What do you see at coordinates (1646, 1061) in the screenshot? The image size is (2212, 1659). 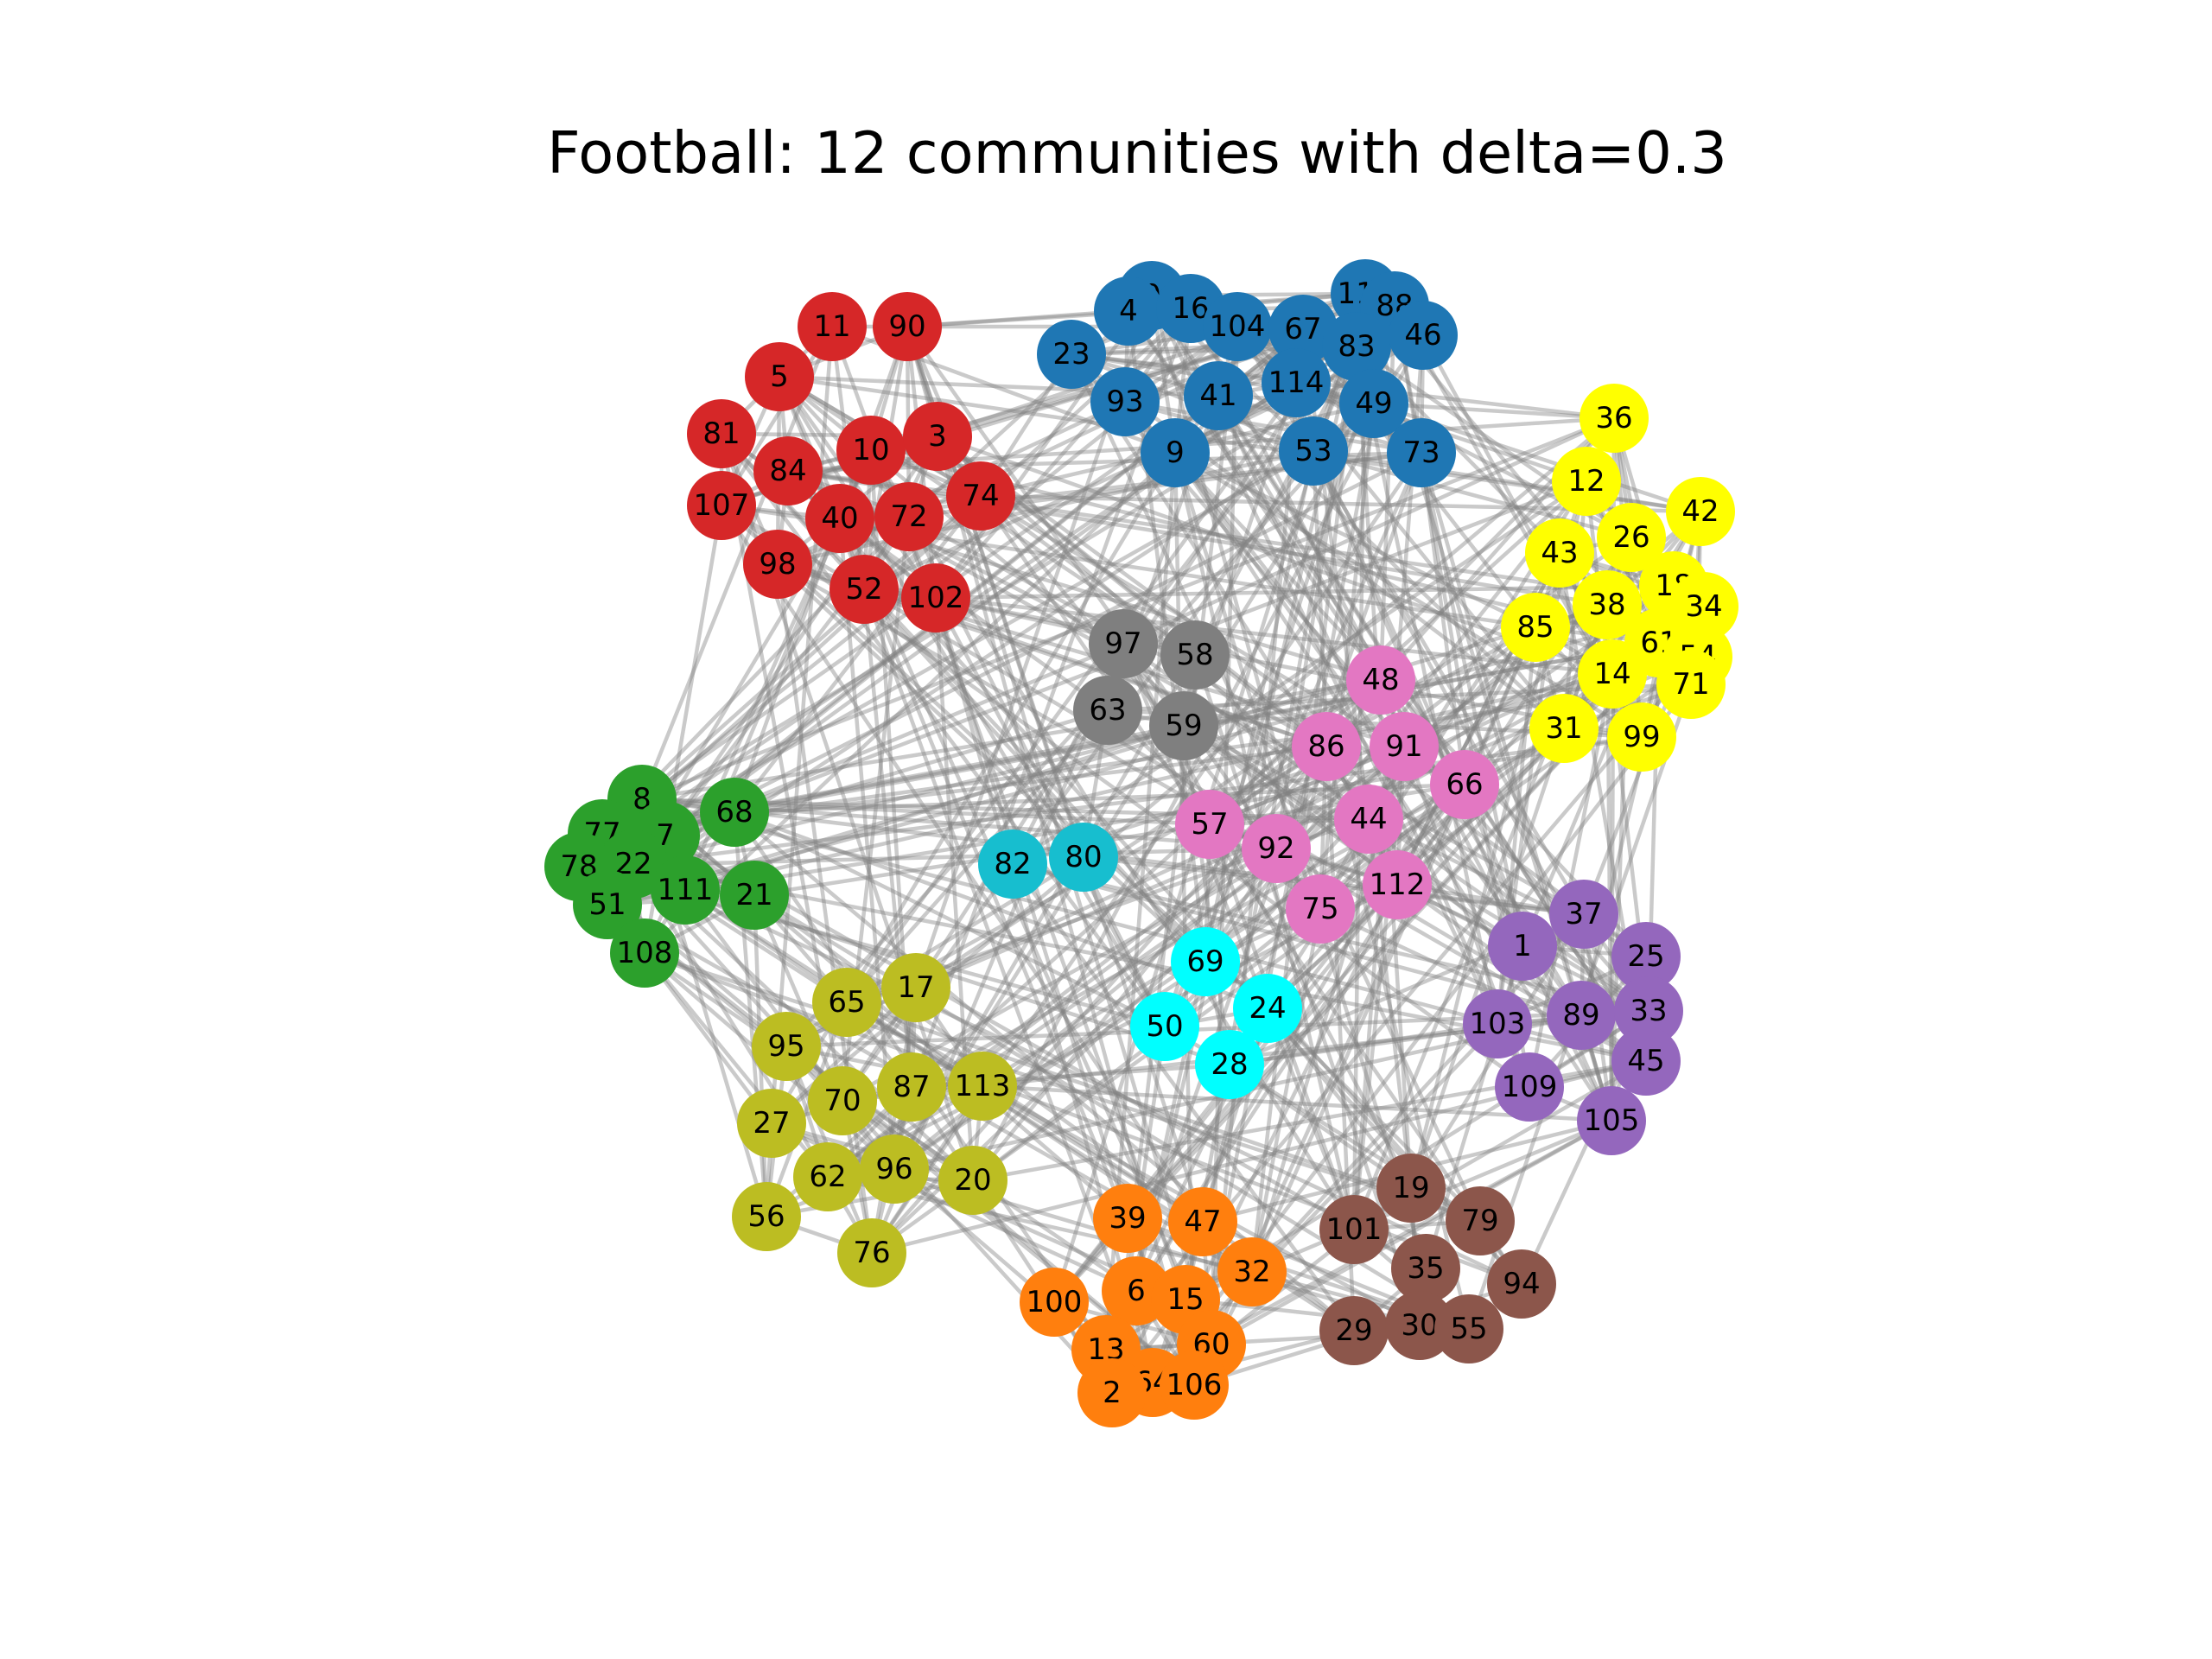 I see `node-45: 45` at bounding box center [1646, 1061].